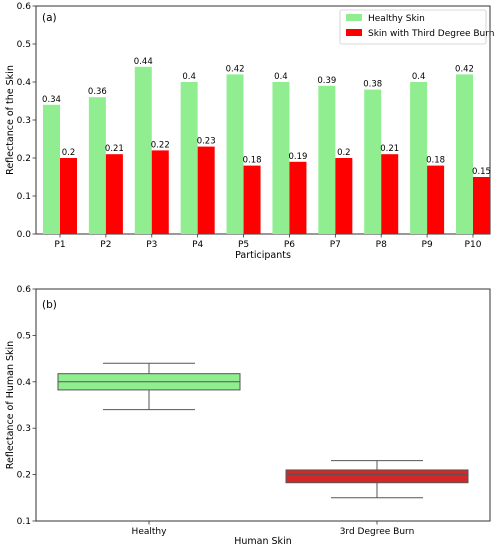  What do you see at coordinates (435, 161) in the screenshot?
I see `data-label-burn-p9: 0.18` at bounding box center [435, 161].